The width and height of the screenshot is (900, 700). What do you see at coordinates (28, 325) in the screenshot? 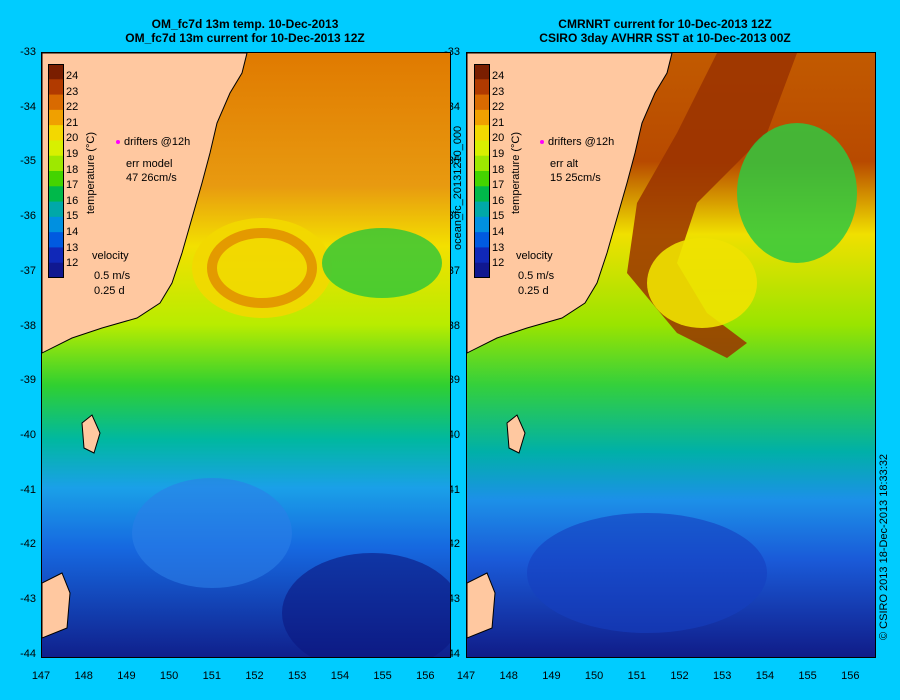
I see `y-tick-label: -38` at bounding box center [28, 325].